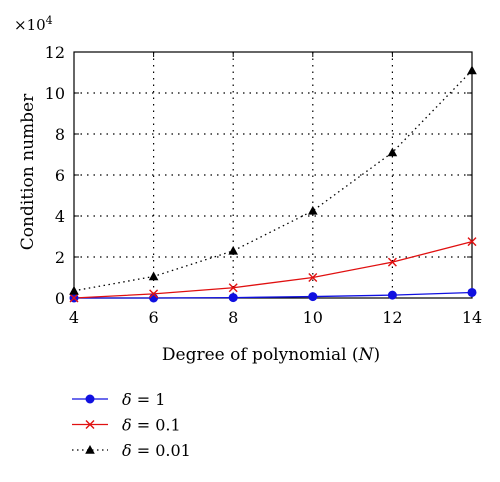  What do you see at coordinates (143, 399) in the screenshot?
I see `legend-label: δ = 1` at bounding box center [143, 399].